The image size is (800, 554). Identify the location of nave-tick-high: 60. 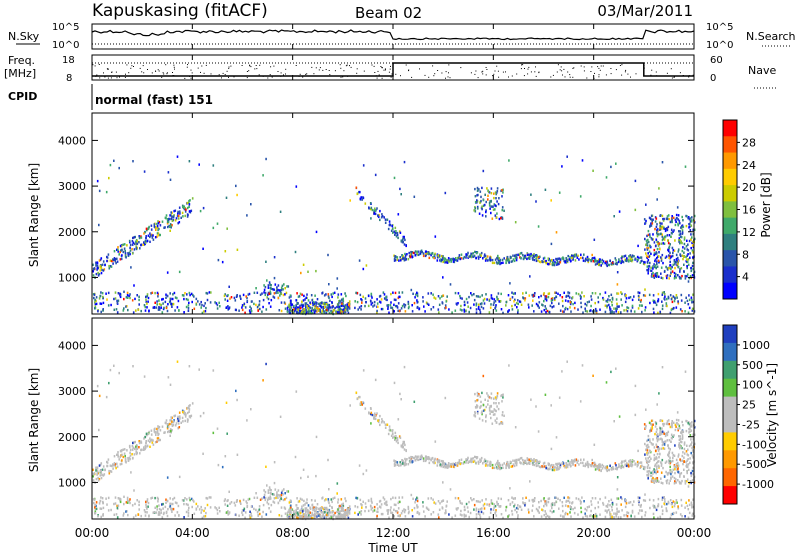
(716, 60).